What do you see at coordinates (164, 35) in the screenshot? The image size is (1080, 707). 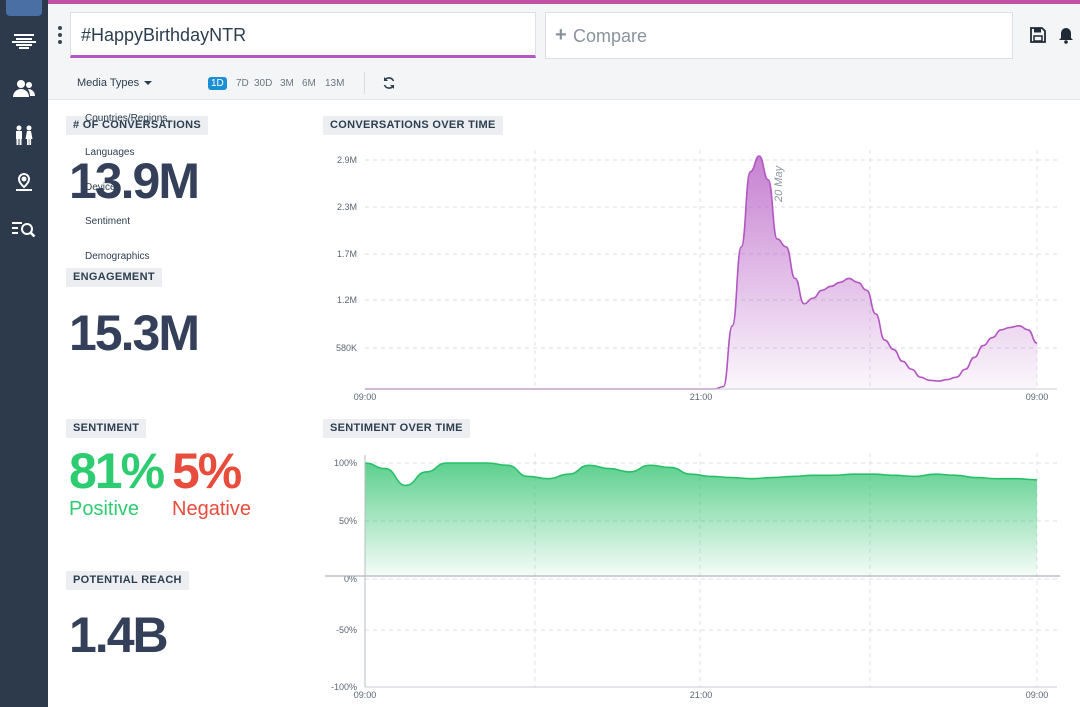 I see `query-text: #HappyBirthdayNTR` at bounding box center [164, 35].